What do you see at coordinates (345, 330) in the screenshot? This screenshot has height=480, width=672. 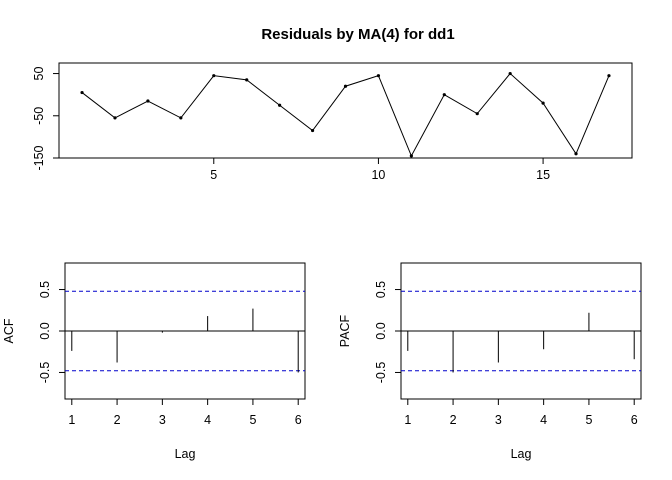 I see `y-axis-label: PACF` at bounding box center [345, 330].